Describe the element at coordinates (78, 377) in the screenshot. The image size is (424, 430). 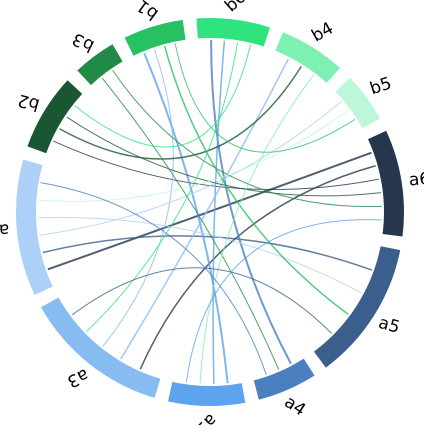
I see `node-label: a3` at that location.